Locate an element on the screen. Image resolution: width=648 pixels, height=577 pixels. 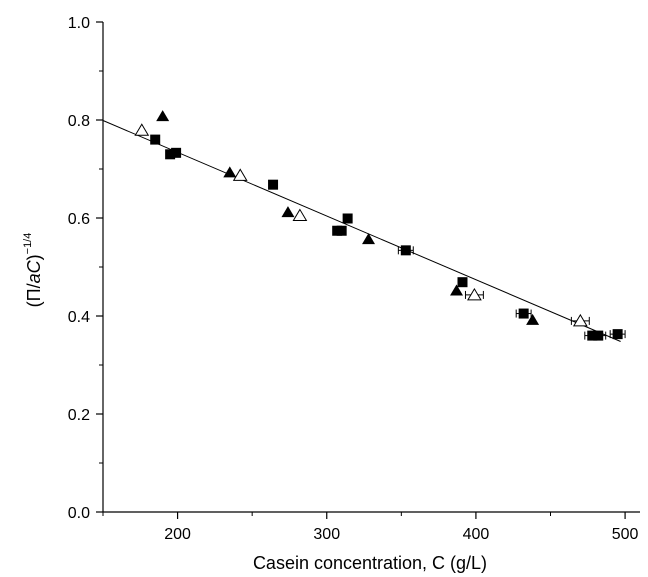
y-tick-label: 1.0 is located at coordinates (79, 23).